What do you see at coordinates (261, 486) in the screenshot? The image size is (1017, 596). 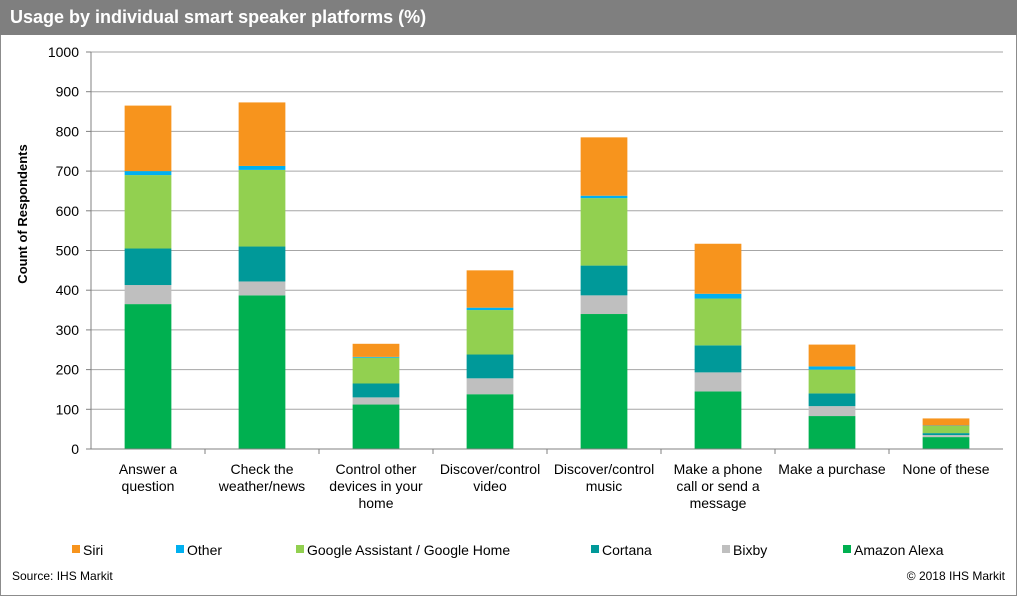 I see `x-tick-label-line: weather/news` at bounding box center [261, 486].